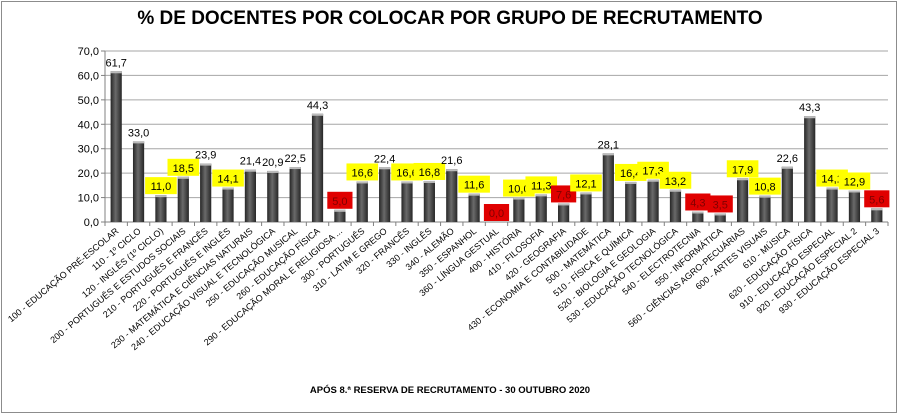  I want to click on data-label: 22,4, so click(384, 159).